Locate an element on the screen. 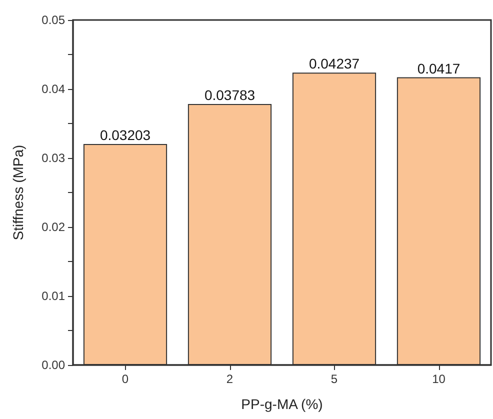 The height and width of the screenshot is (419, 493). x-tick-label: 10 is located at coordinates (439, 379).